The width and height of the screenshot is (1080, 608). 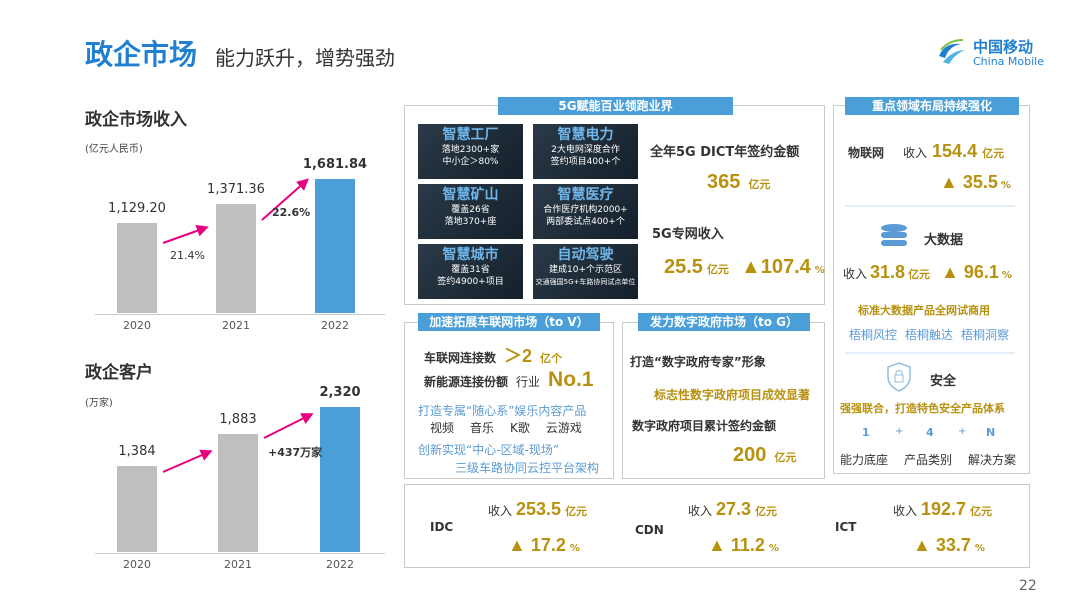 I want to click on bigdata-product: 梧桐触达, so click(x=929, y=335).